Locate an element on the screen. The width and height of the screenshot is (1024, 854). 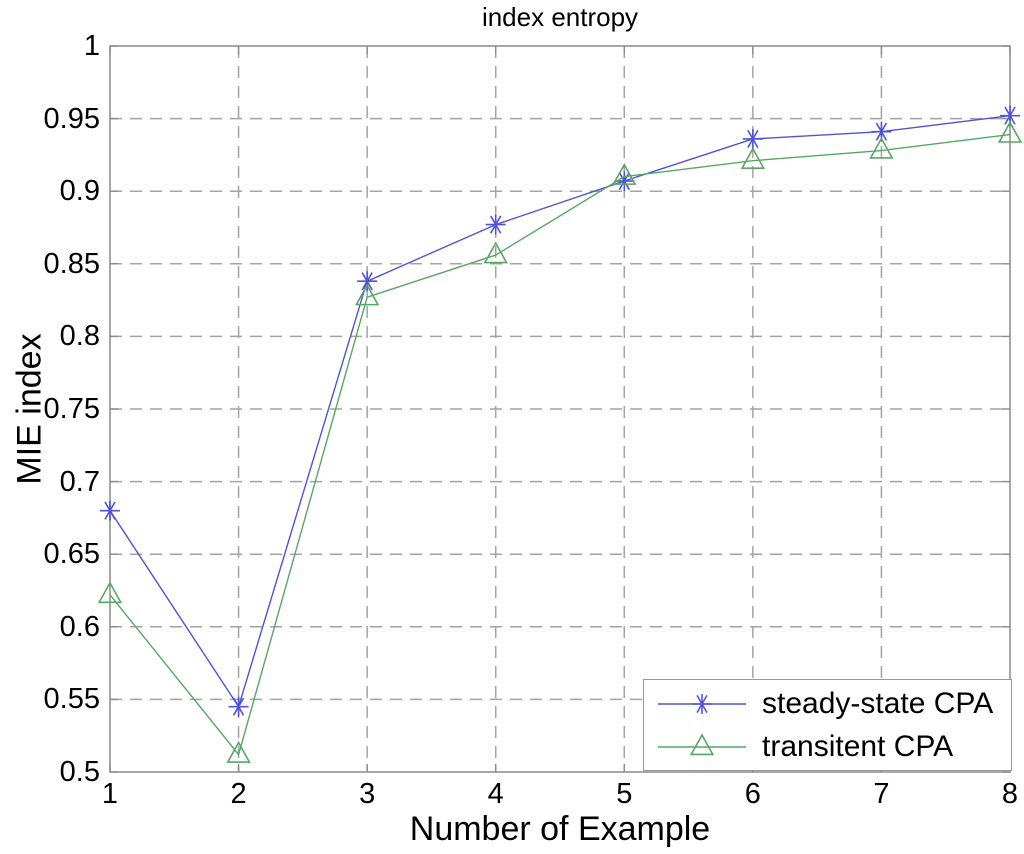
legend-item: transitent CPA is located at coordinates (832, 746).